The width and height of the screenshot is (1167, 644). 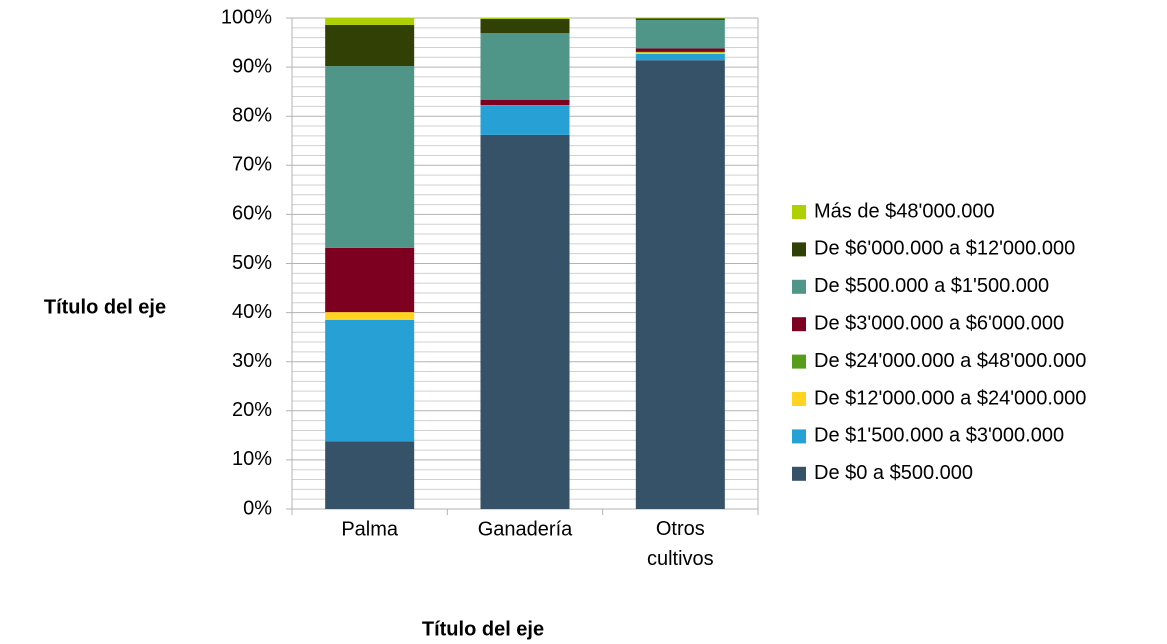 What do you see at coordinates (252, 66) in the screenshot?
I see `y-tick-label: 90%` at bounding box center [252, 66].